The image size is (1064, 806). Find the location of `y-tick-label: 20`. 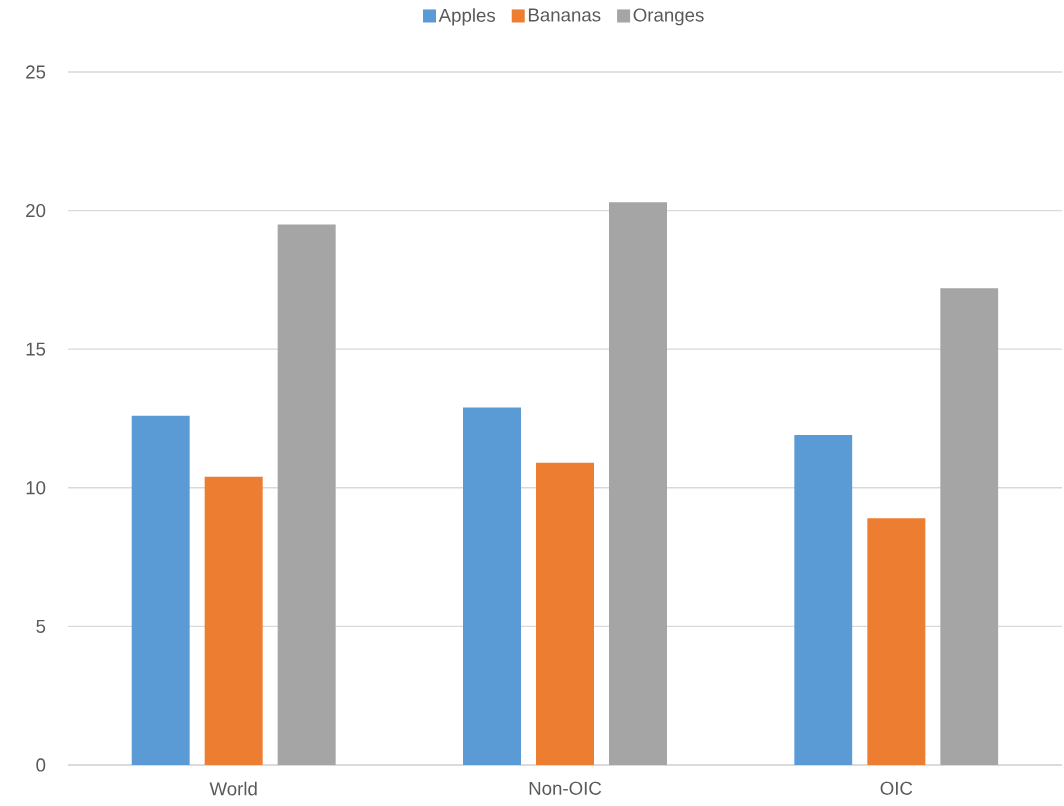

y-tick-label: 20 is located at coordinates (36, 210).